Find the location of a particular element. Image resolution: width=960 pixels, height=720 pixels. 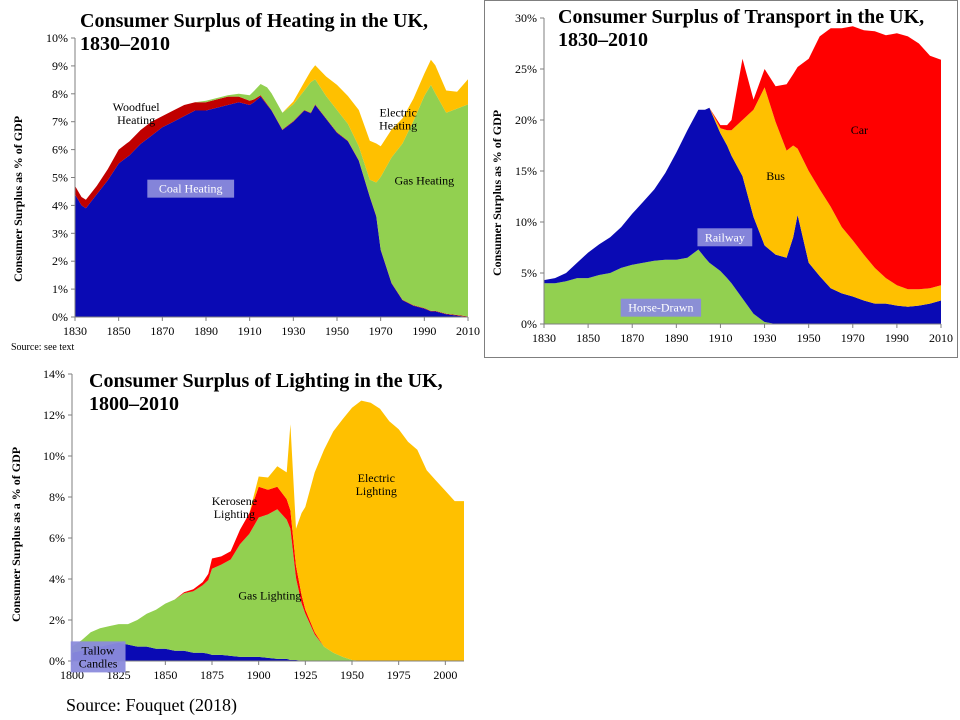

area-heating-coal is located at coordinates (271, 206).